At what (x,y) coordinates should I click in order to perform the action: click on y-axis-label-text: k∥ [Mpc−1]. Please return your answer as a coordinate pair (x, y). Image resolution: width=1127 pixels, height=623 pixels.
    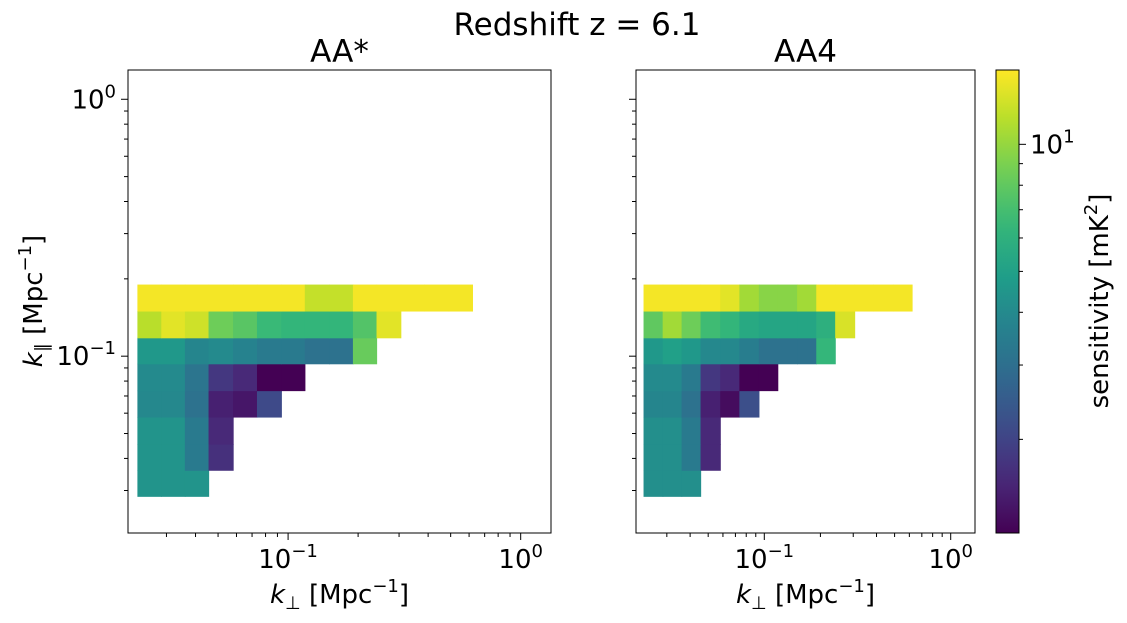
    Looking at the image, I should click on (34, 301).